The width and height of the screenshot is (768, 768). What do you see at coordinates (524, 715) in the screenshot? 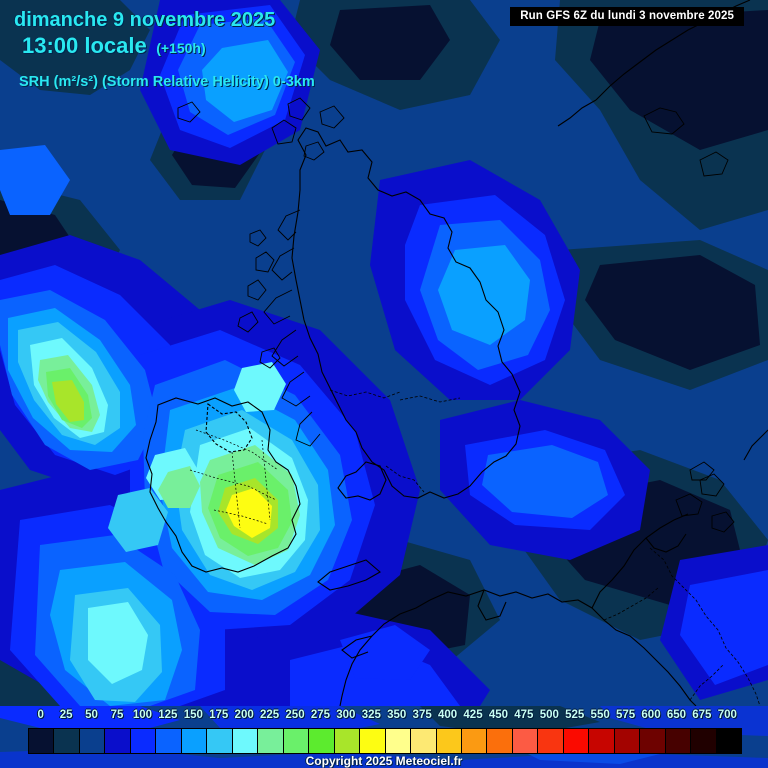
I see `legend-tick-475: 475` at bounding box center [524, 715].